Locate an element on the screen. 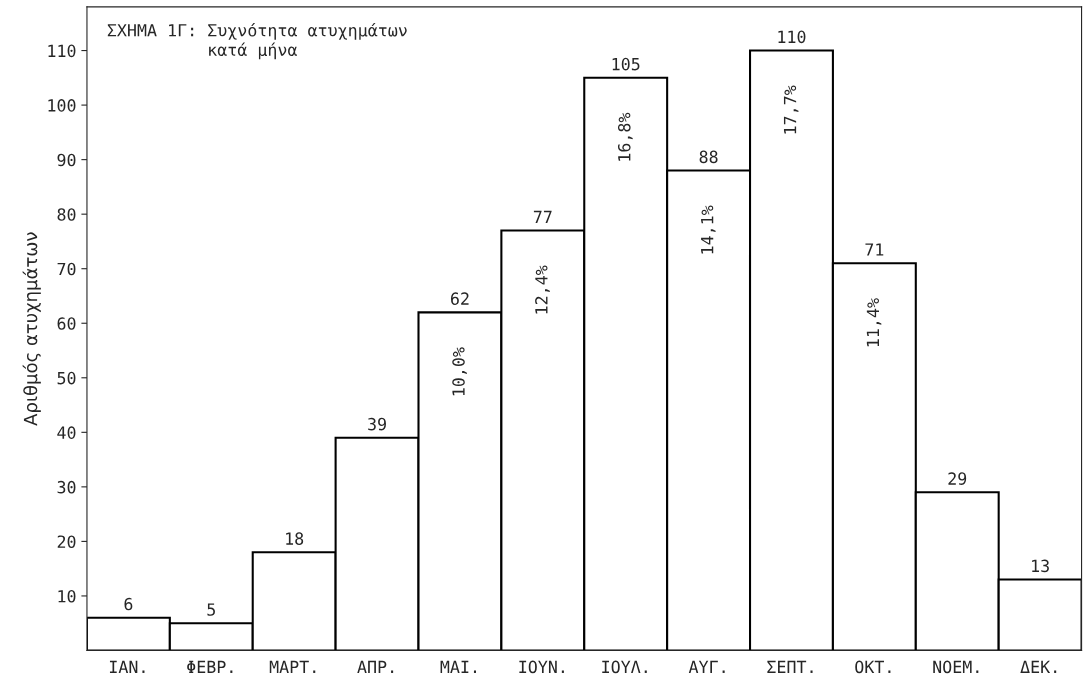 This screenshot has height=692, width=1087. x-tick-label: ΔΕΚ. is located at coordinates (1038, 666).